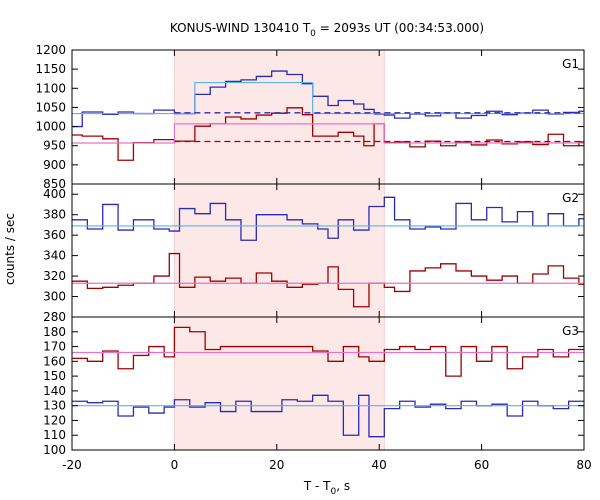  What do you see at coordinates (328, 351) in the screenshot?
I see `panel-g3-series-dark-red-step` at bounding box center [328, 351].